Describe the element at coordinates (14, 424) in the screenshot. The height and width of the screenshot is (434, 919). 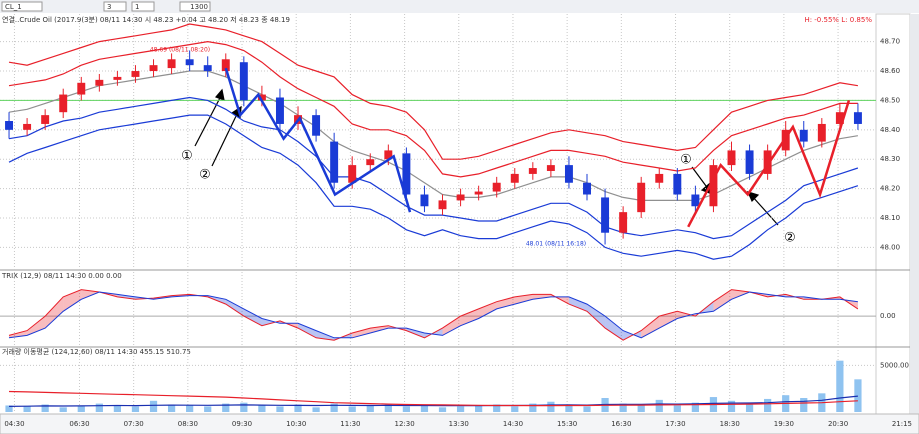
I see `x-tick-label: 04:30` at that location.